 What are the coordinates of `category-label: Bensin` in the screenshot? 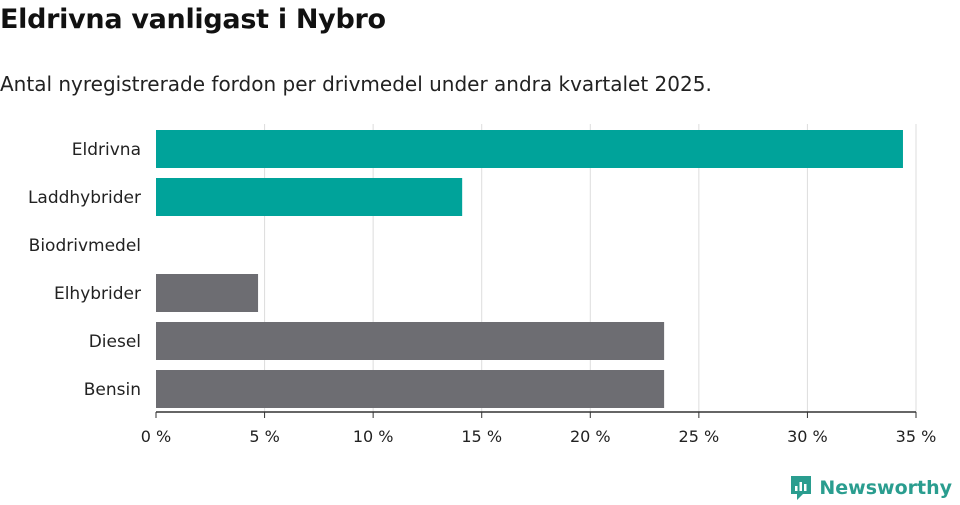 It's located at (112, 390).